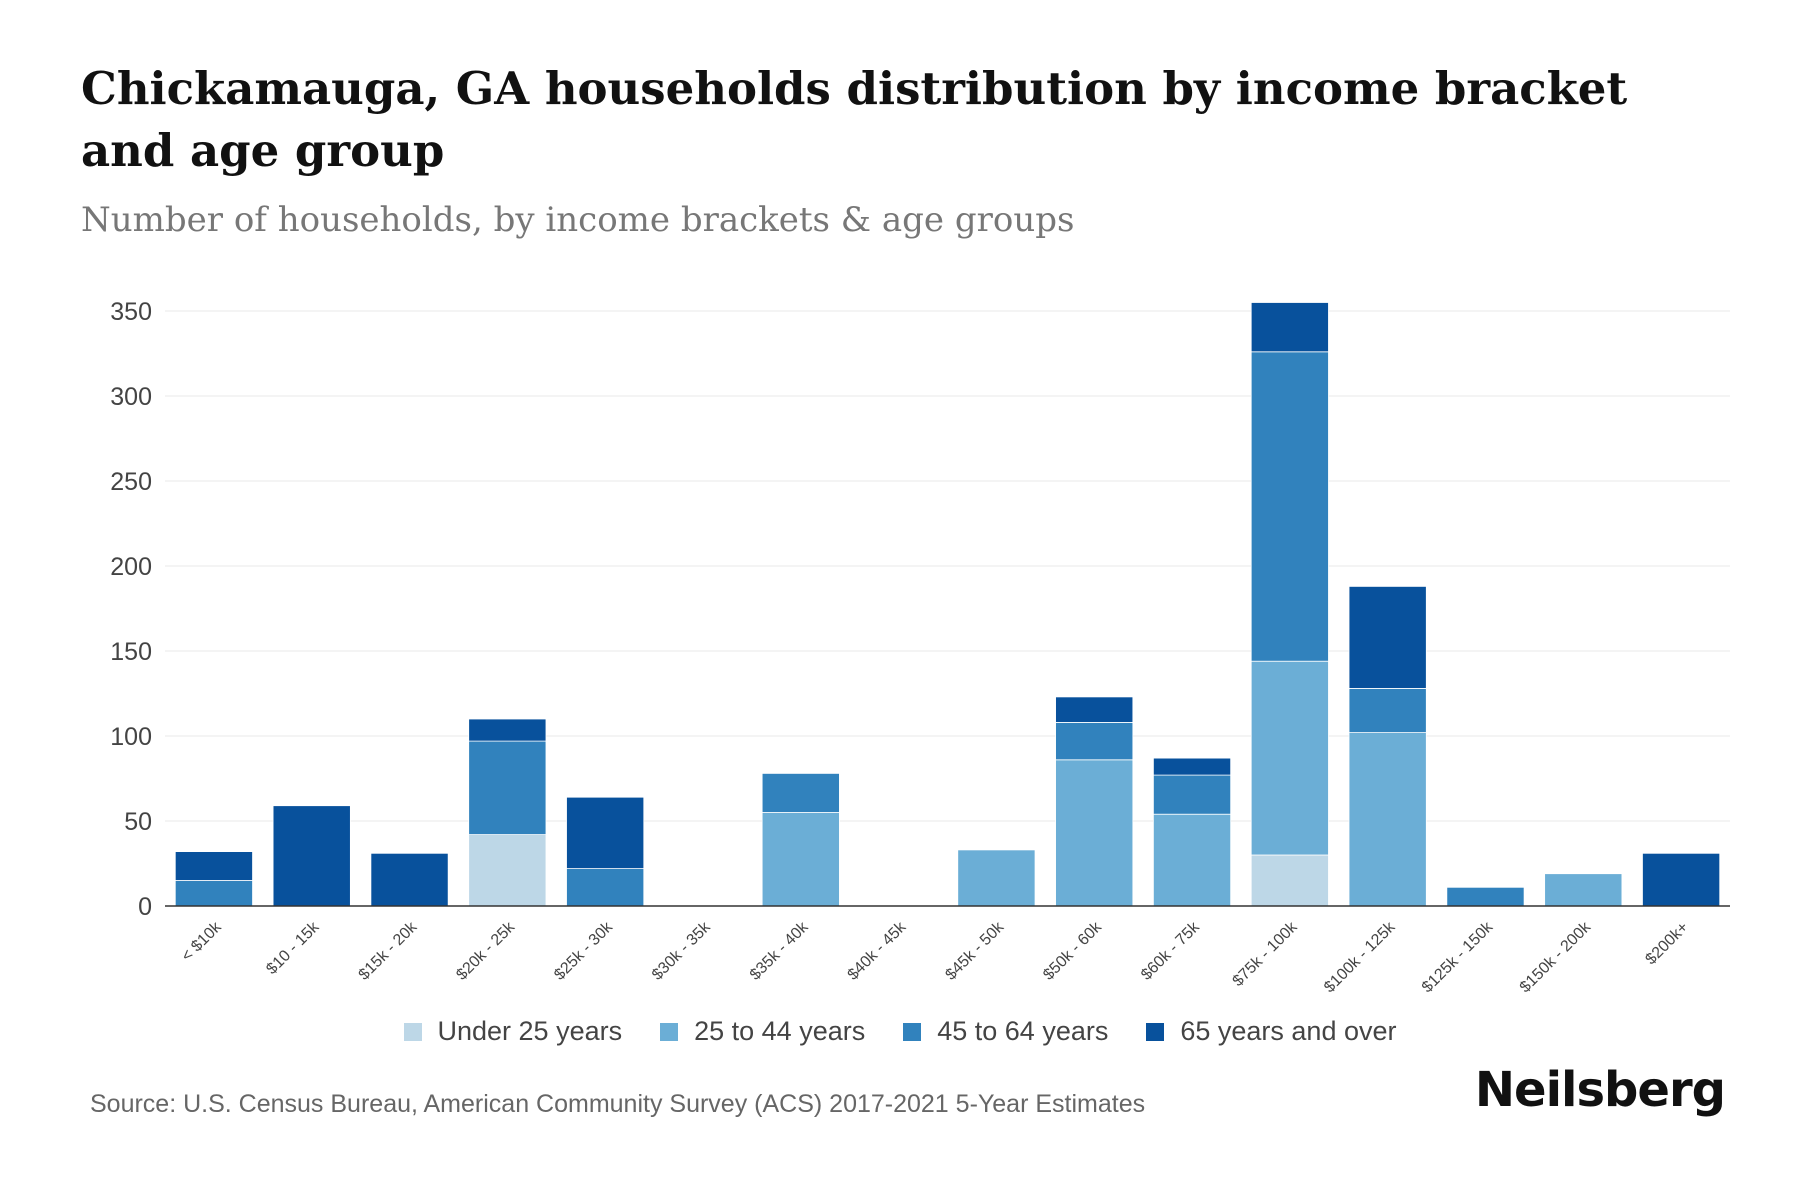  I want to click on x-tick-label: $125k - 150k, so click(1458, 957).